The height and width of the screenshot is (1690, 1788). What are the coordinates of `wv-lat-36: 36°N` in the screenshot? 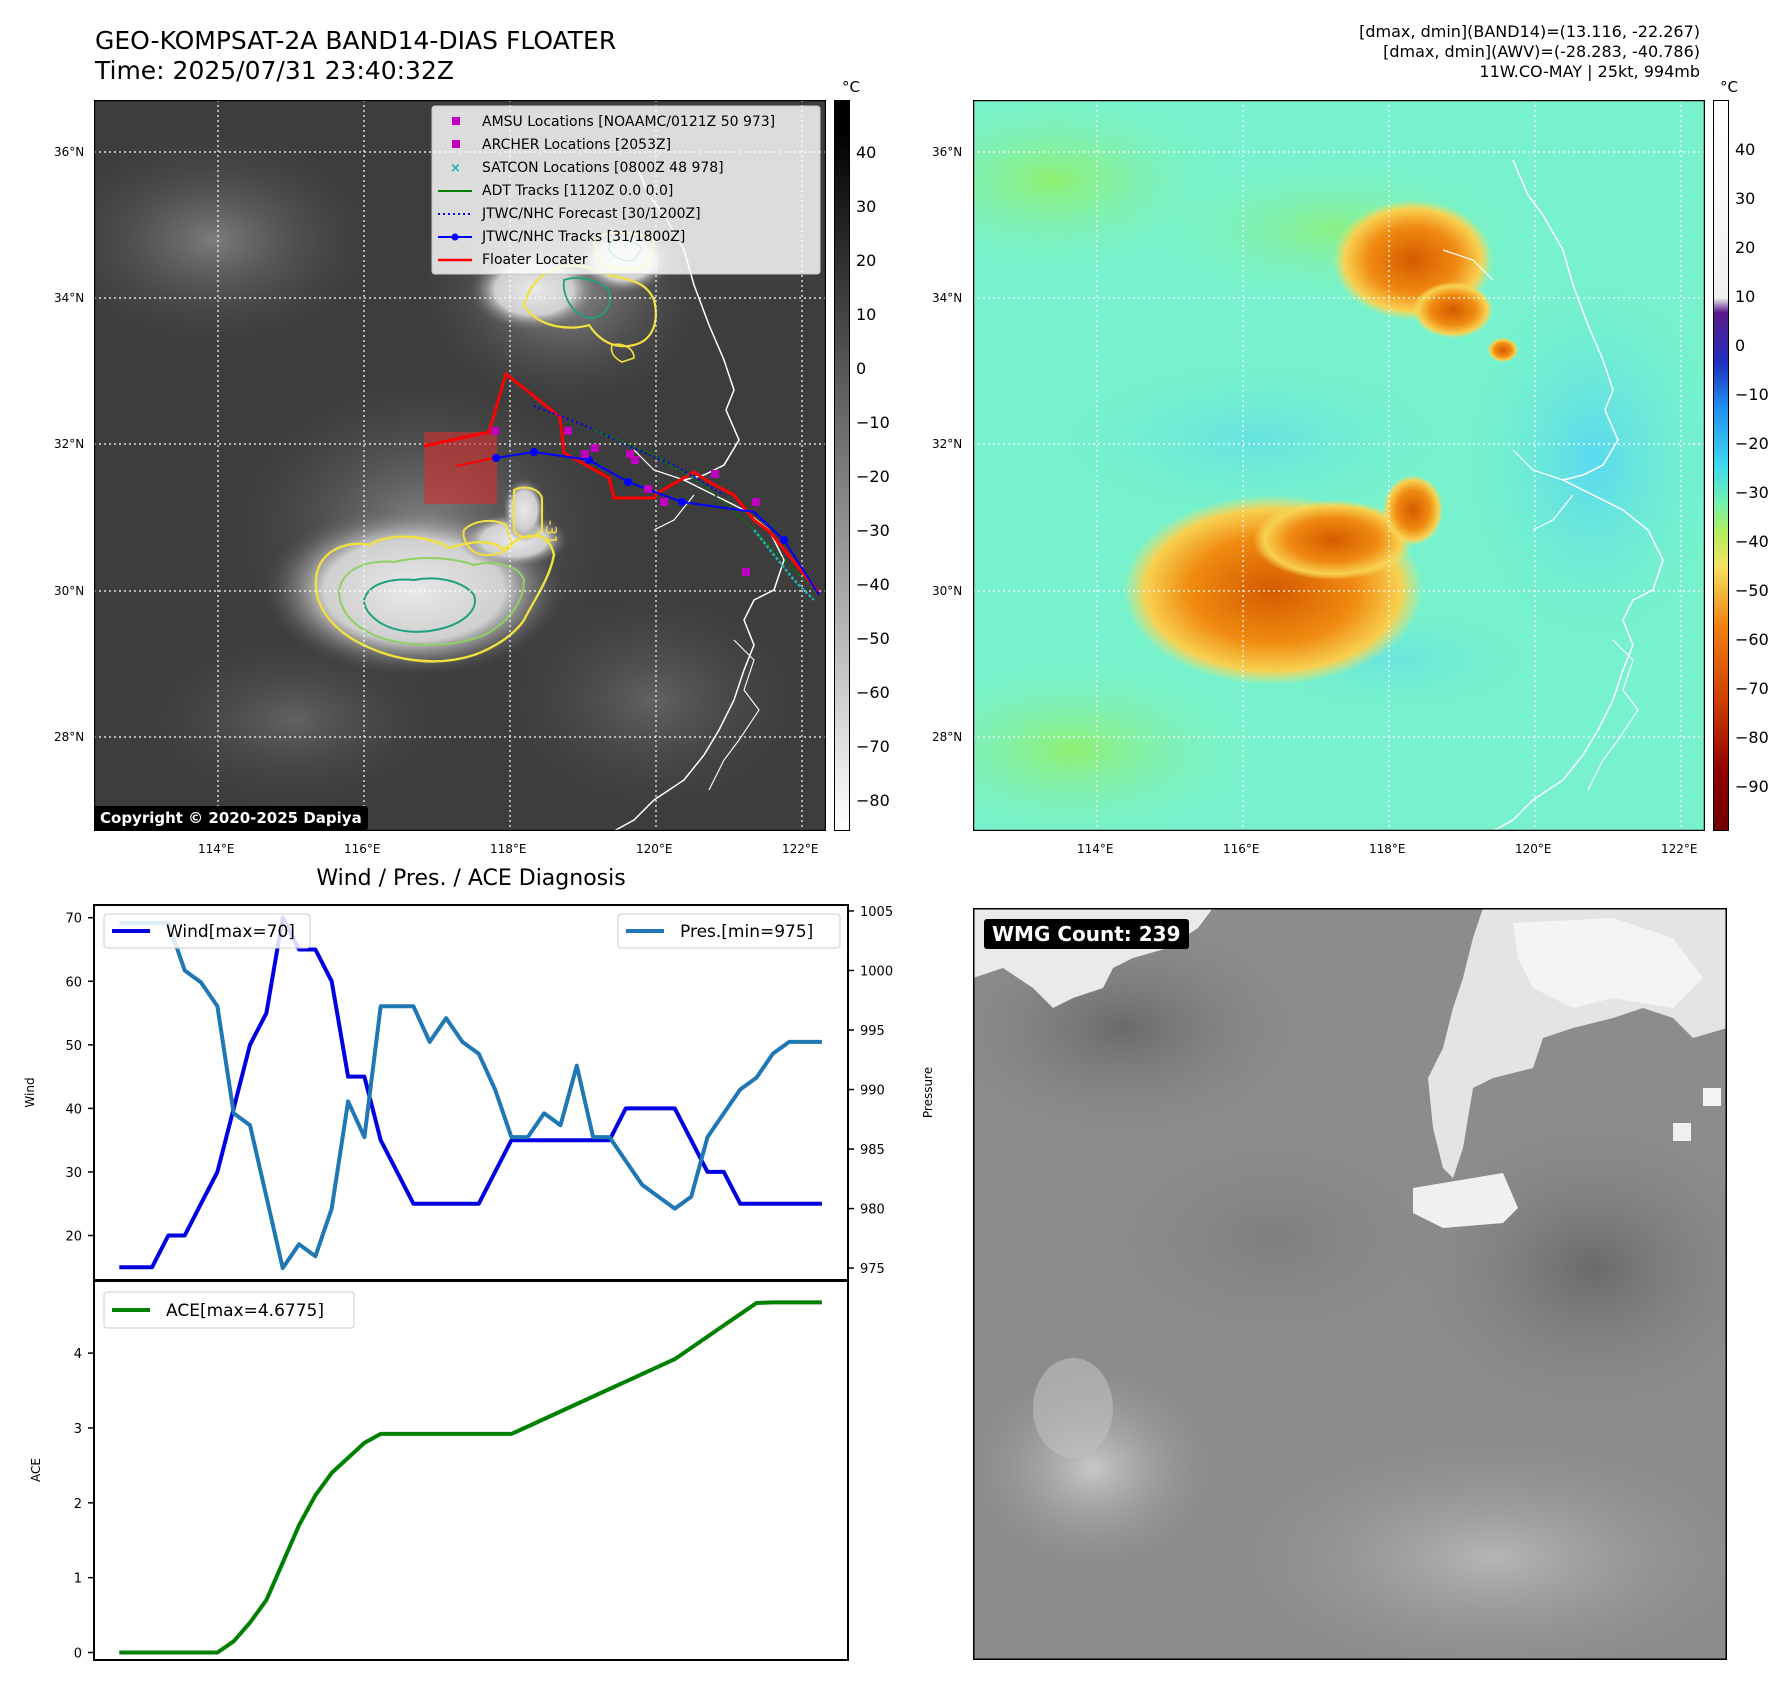 It's located at (947, 152).